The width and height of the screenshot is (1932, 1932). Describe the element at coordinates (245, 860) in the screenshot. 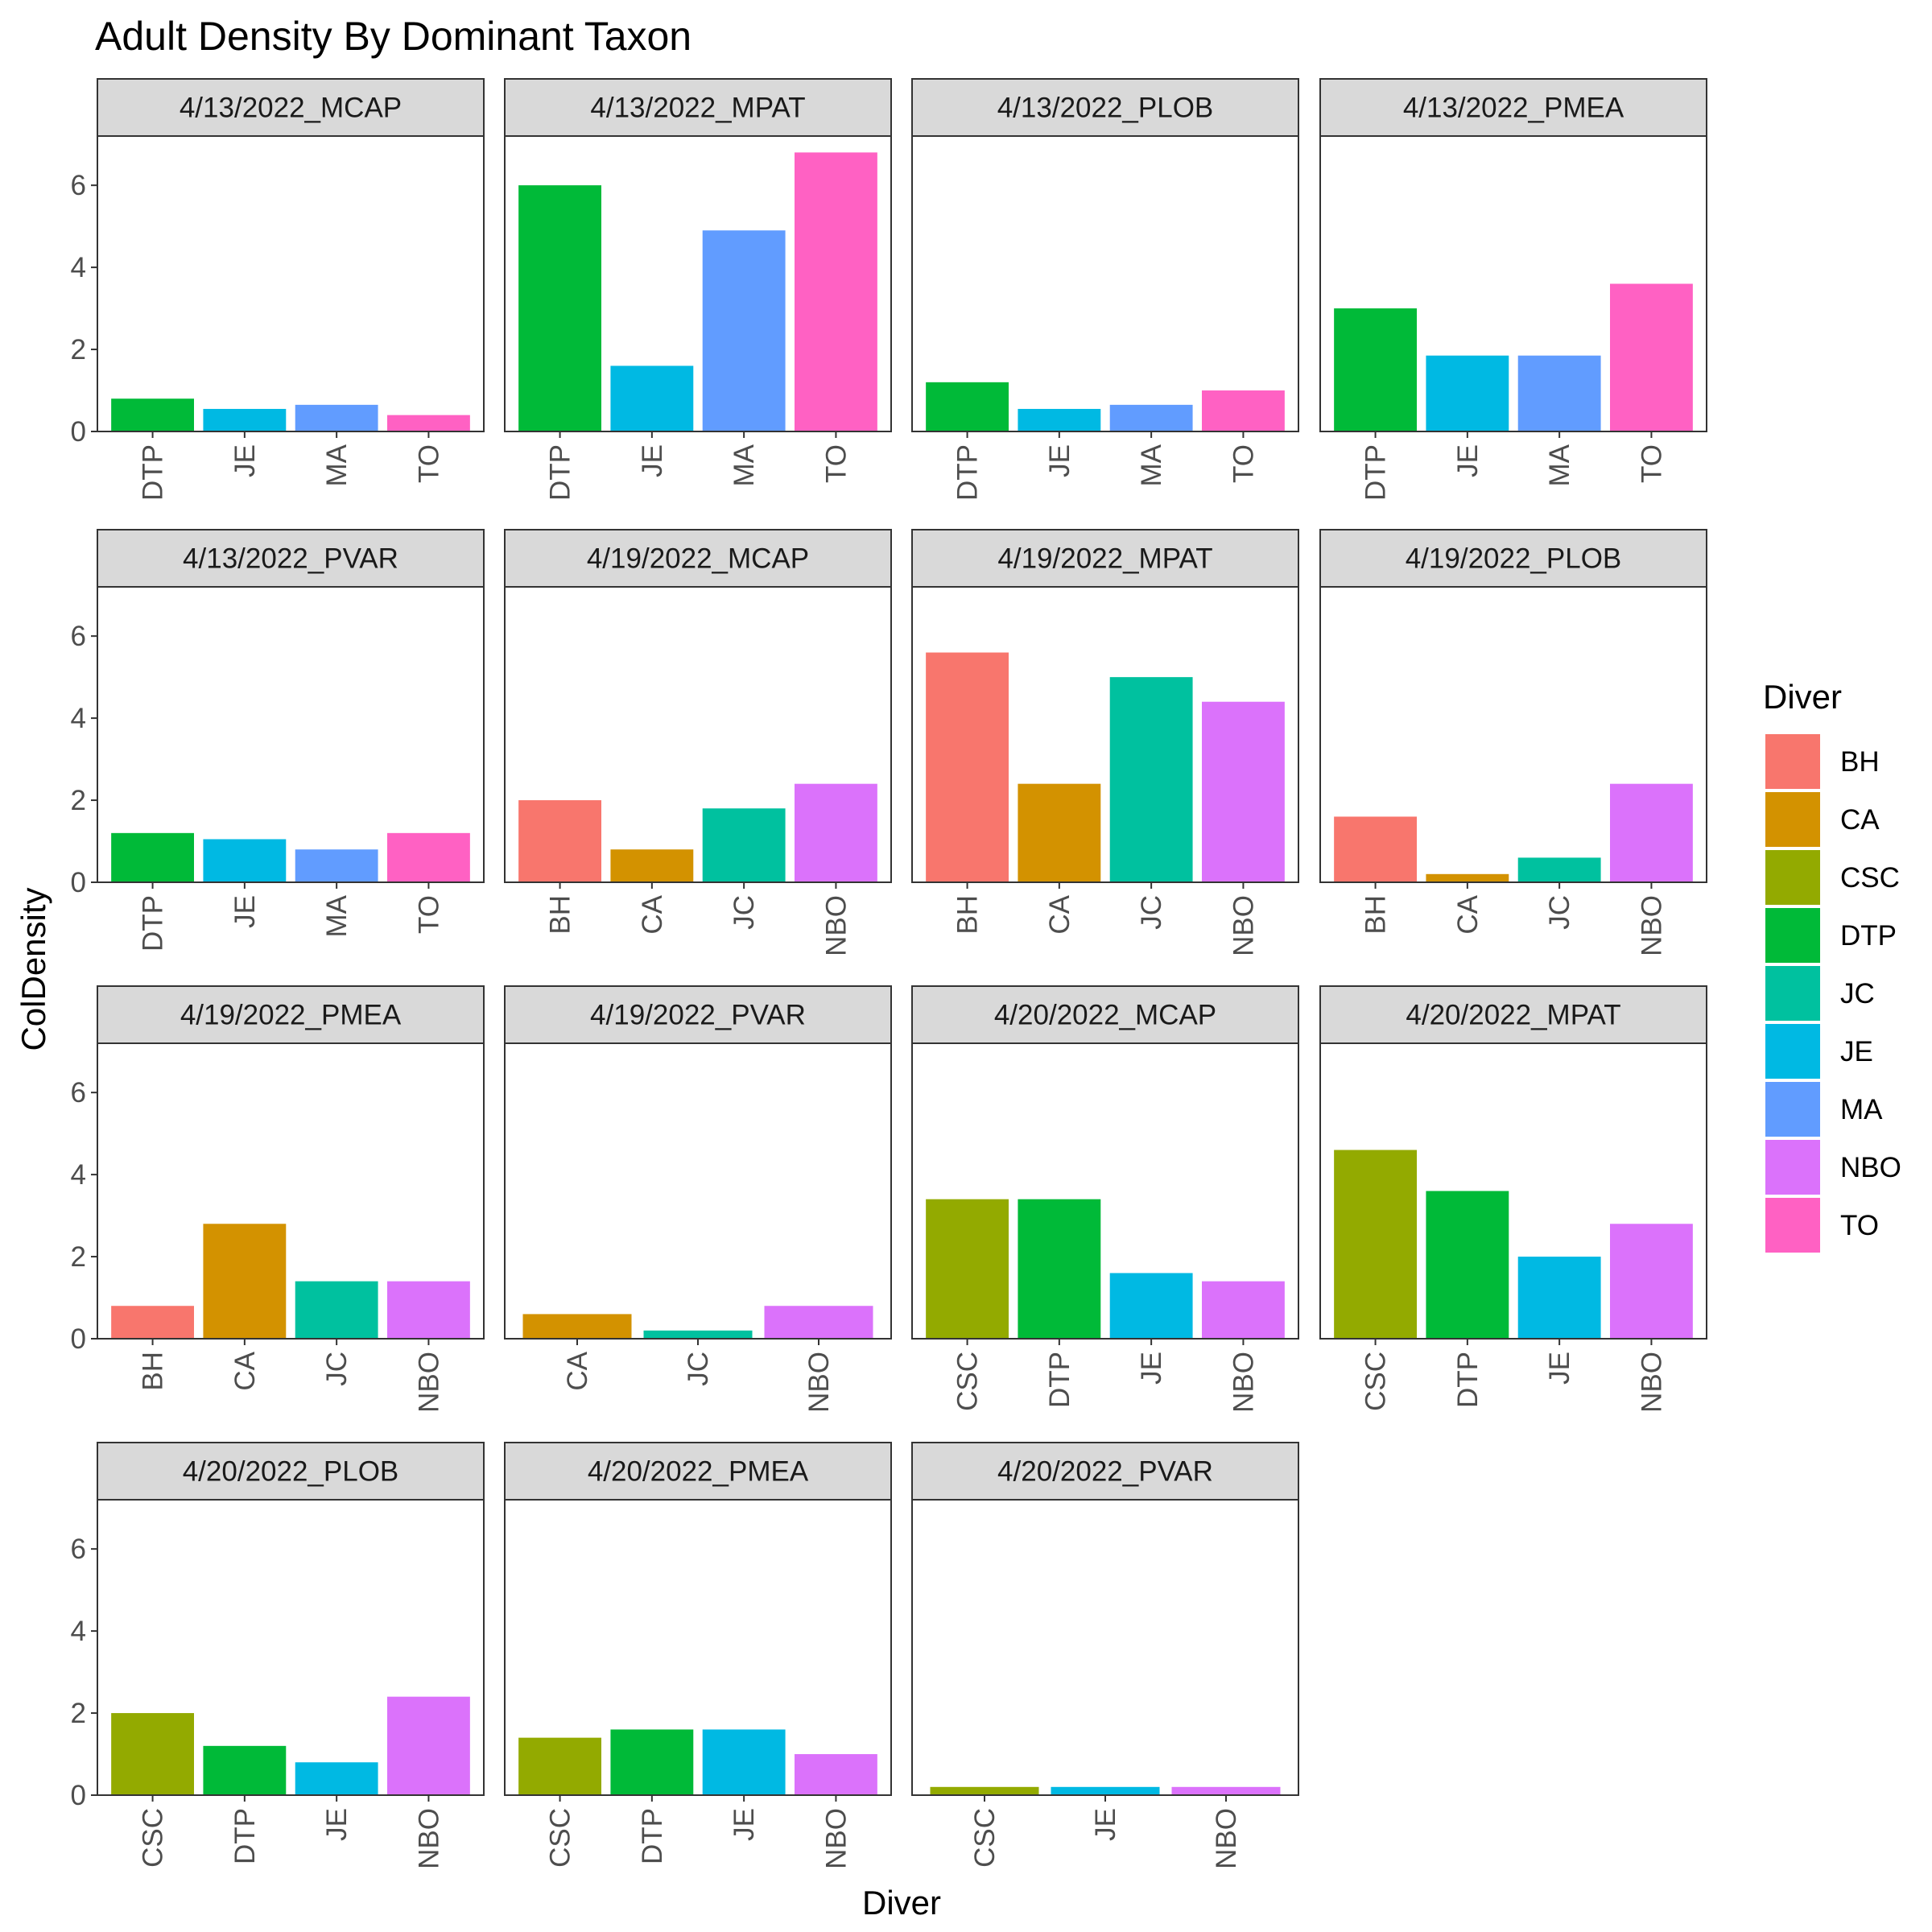

I see `bar-4-13-2022-pvar-je` at that location.